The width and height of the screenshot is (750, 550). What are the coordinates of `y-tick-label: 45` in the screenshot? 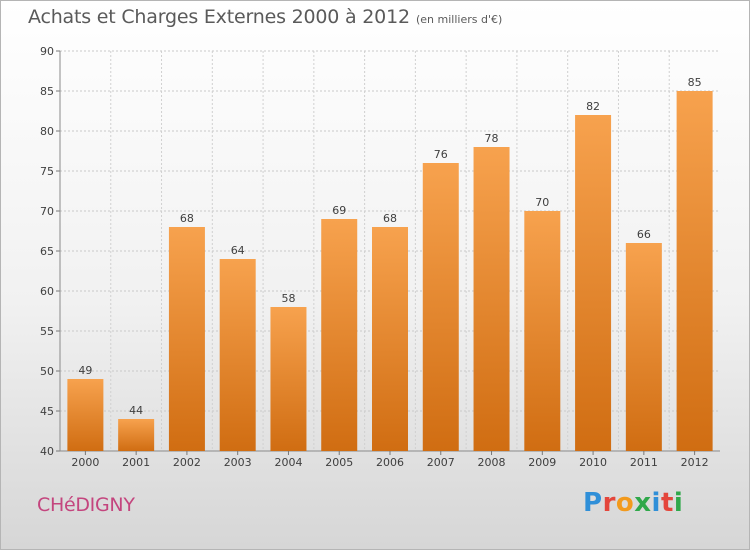 It's located at (47, 411).